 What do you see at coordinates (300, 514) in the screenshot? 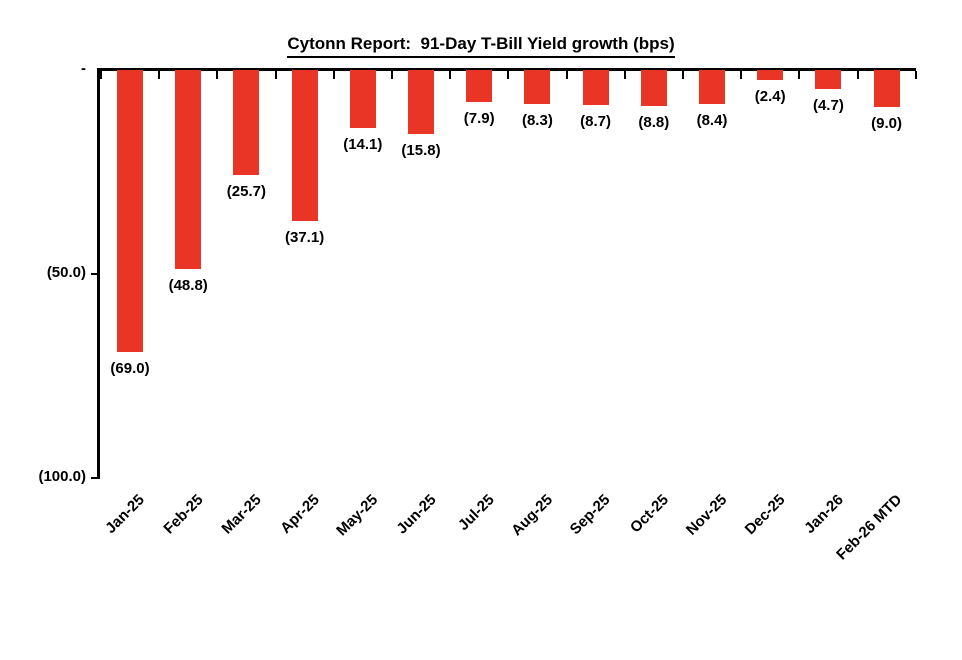
I see `x-axis-label: Apr-25` at bounding box center [300, 514].